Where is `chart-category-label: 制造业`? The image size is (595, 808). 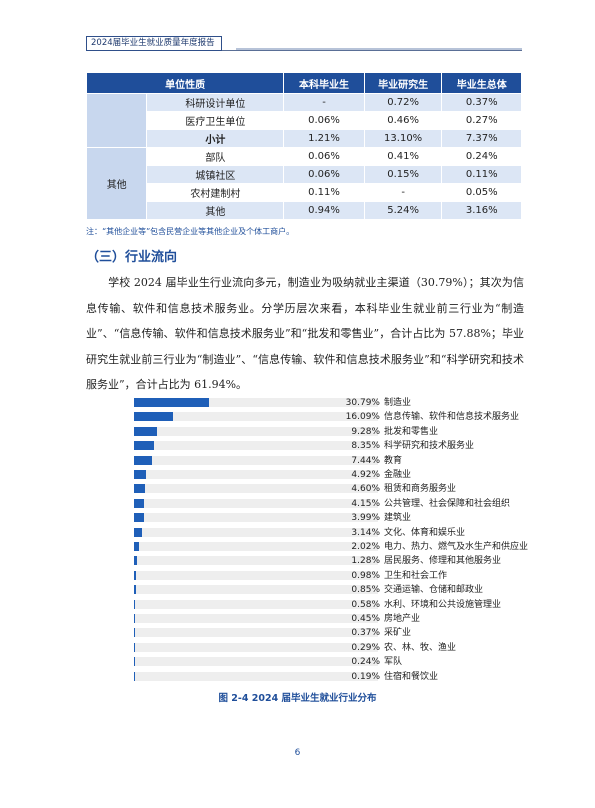
chart-category-label: 制造业 is located at coordinates (398, 403).